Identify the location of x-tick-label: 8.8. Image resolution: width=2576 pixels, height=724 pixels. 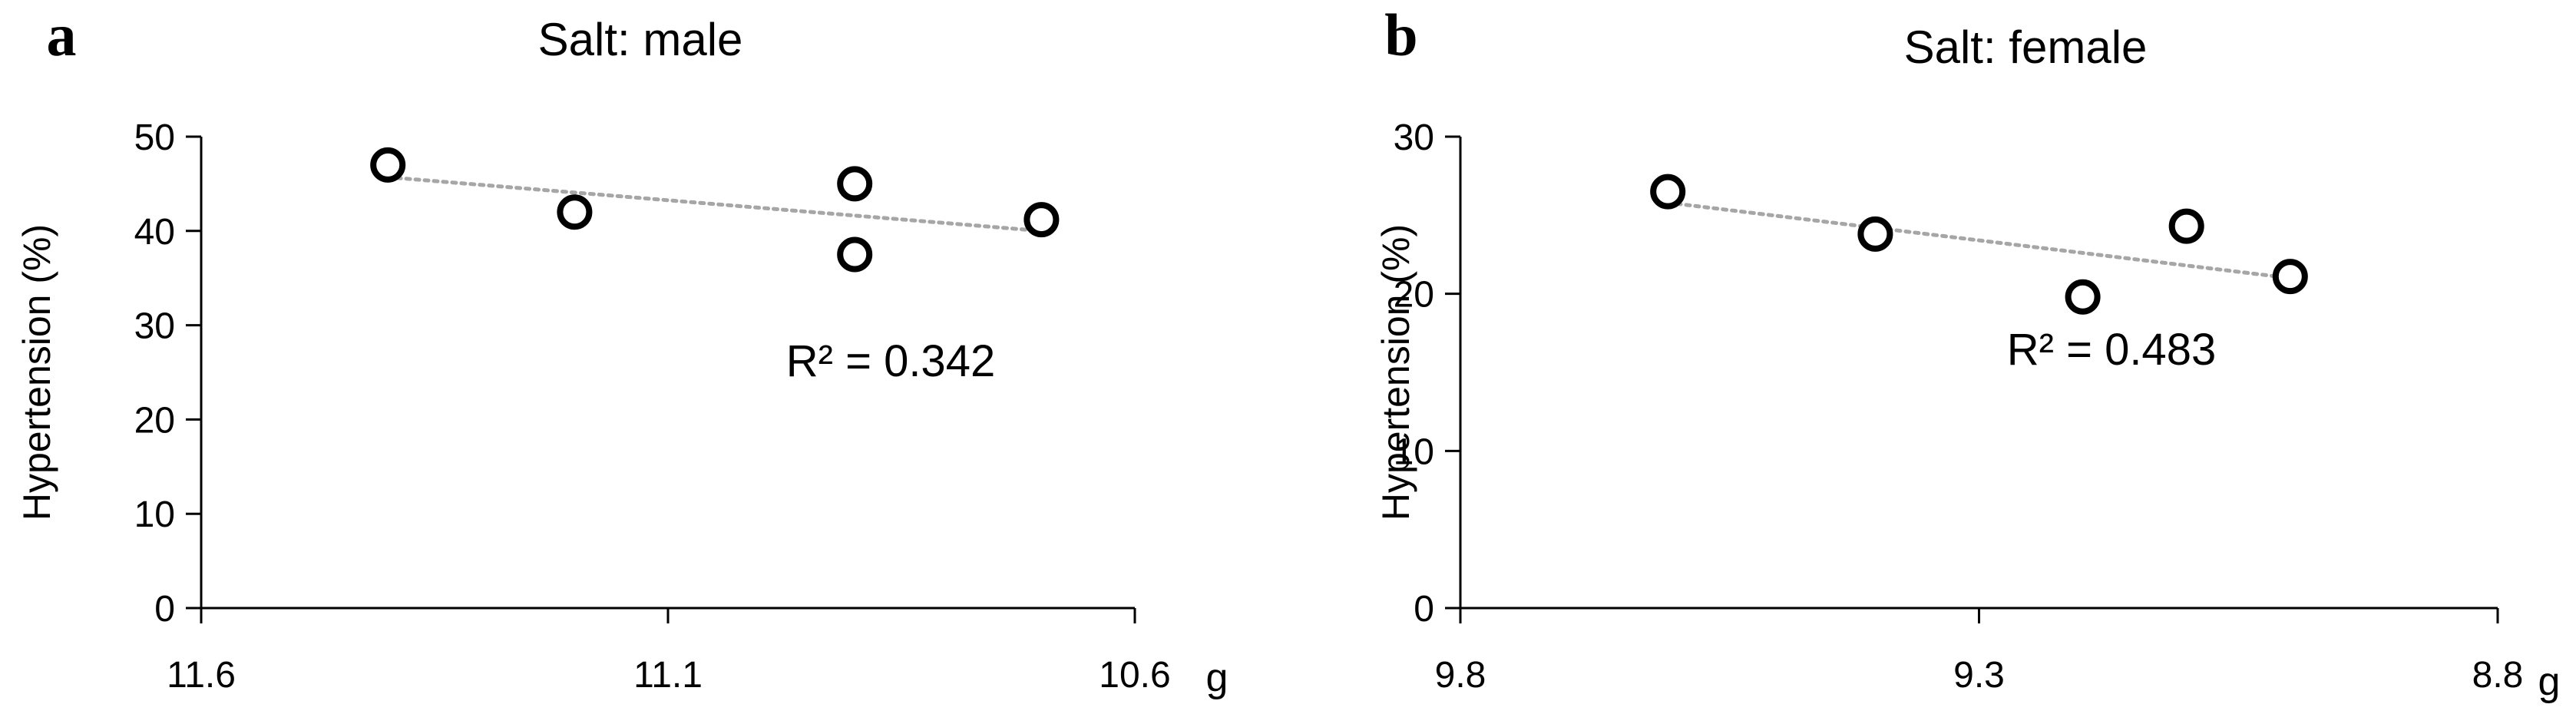
(2498, 675).